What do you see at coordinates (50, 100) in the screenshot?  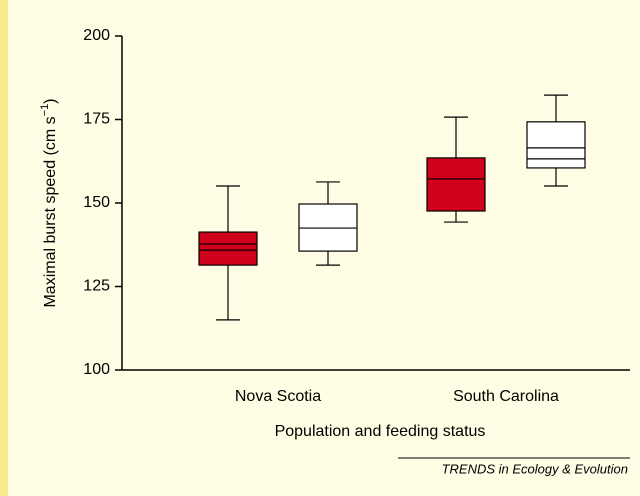 I see `y-label-close: )` at bounding box center [50, 100].